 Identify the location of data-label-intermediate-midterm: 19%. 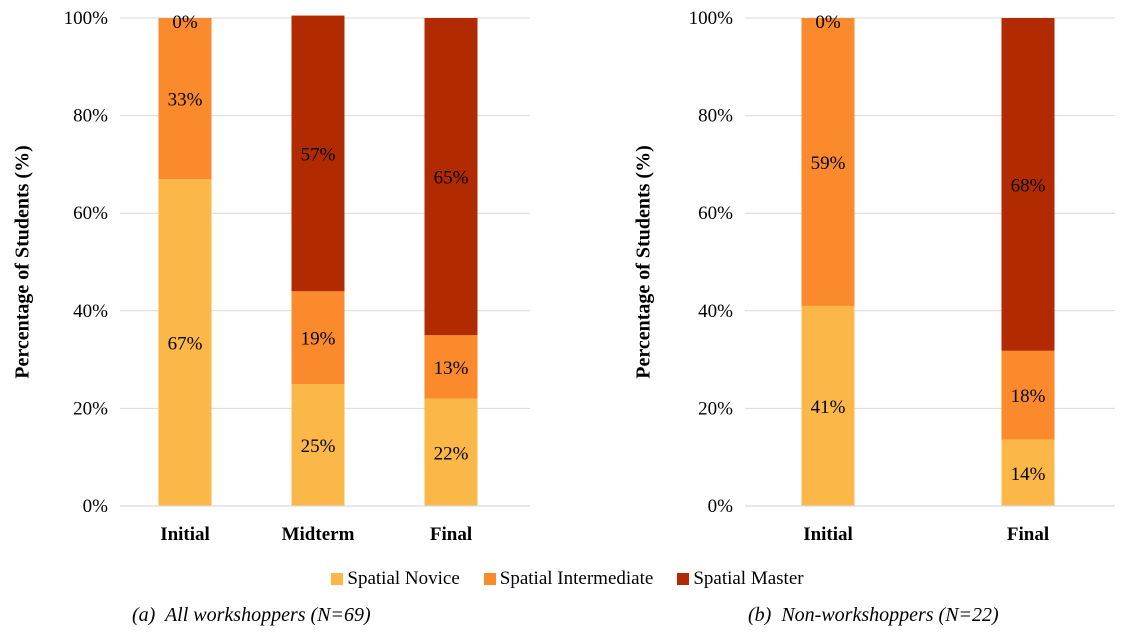
(318, 339).